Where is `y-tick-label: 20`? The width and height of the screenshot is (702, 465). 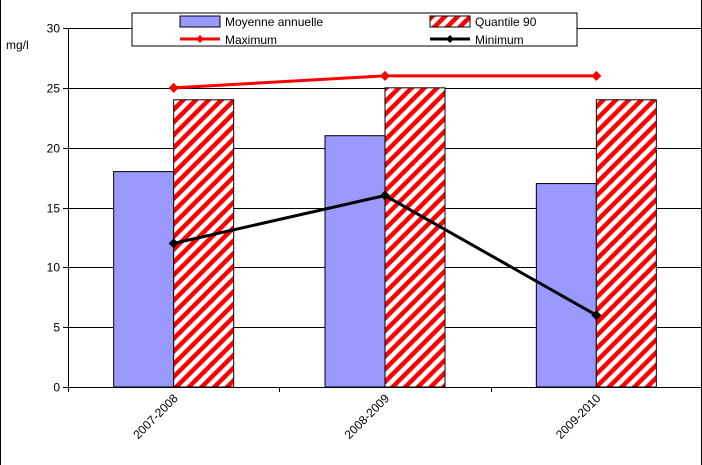
y-tick-label: 20 is located at coordinates (54, 149).